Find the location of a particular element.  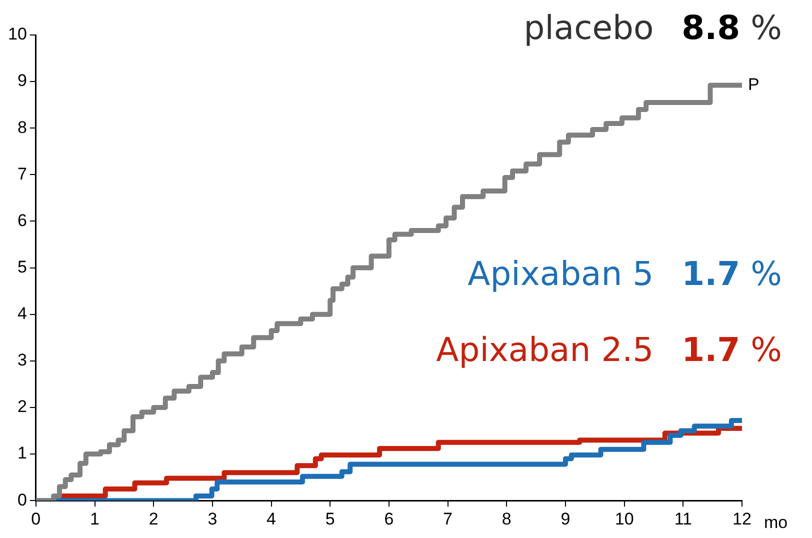

series-label: Apixaban 2.5 is located at coordinates (545, 349).